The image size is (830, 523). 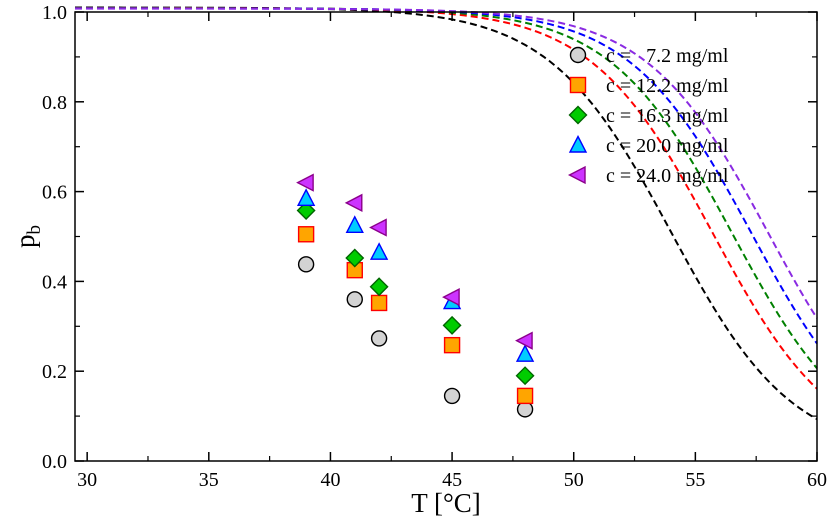 What do you see at coordinates (330, 480) in the screenshot?
I see `x-tick-label: 40` at bounding box center [330, 480].